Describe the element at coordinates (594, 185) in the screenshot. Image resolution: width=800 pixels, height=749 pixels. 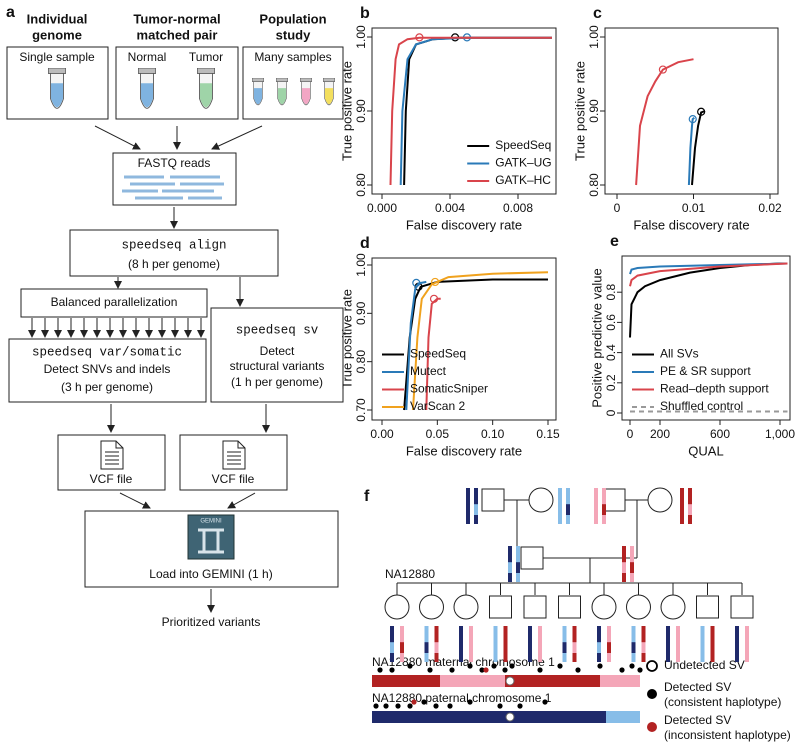
I see `y-tick-label: 0.80` at that location.